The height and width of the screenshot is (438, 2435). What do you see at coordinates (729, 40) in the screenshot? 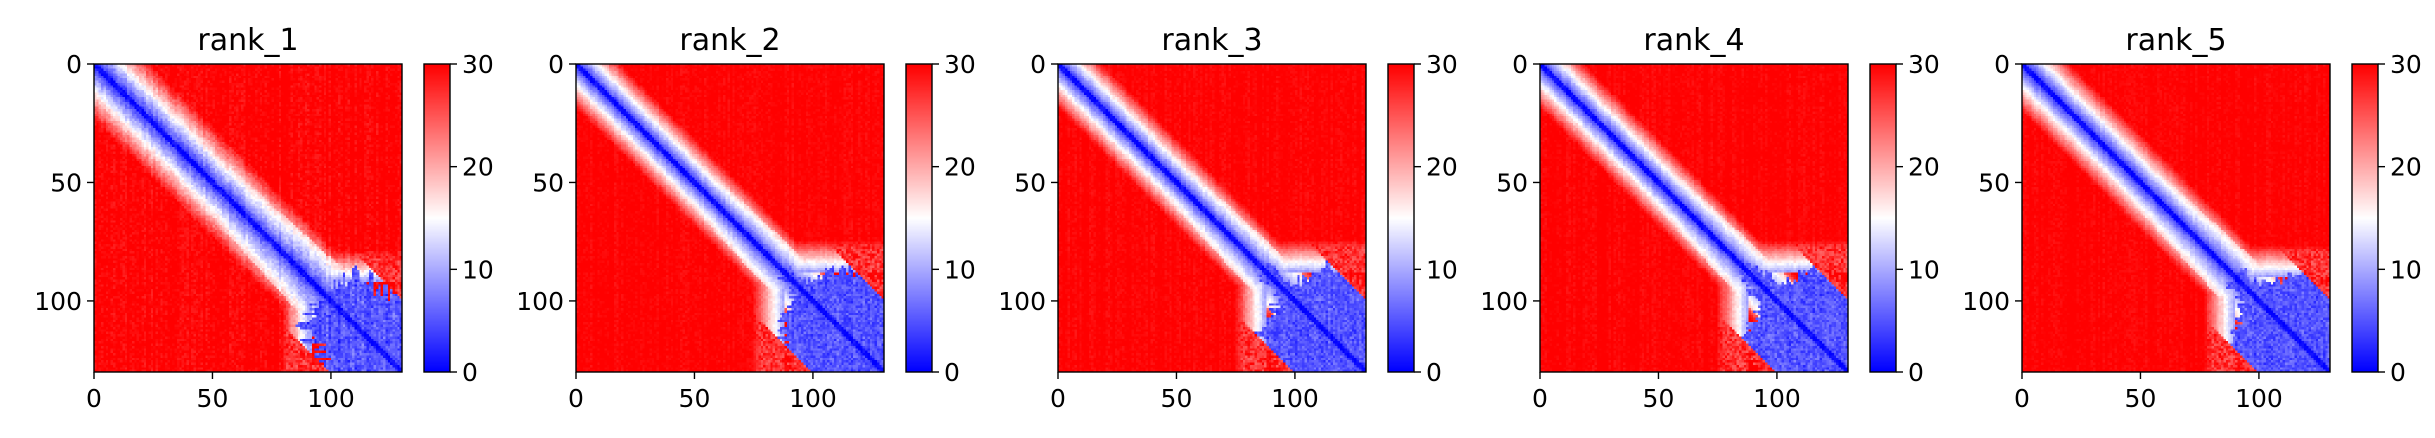
I see `panel-title: rank_2` at bounding box center [729, 40].